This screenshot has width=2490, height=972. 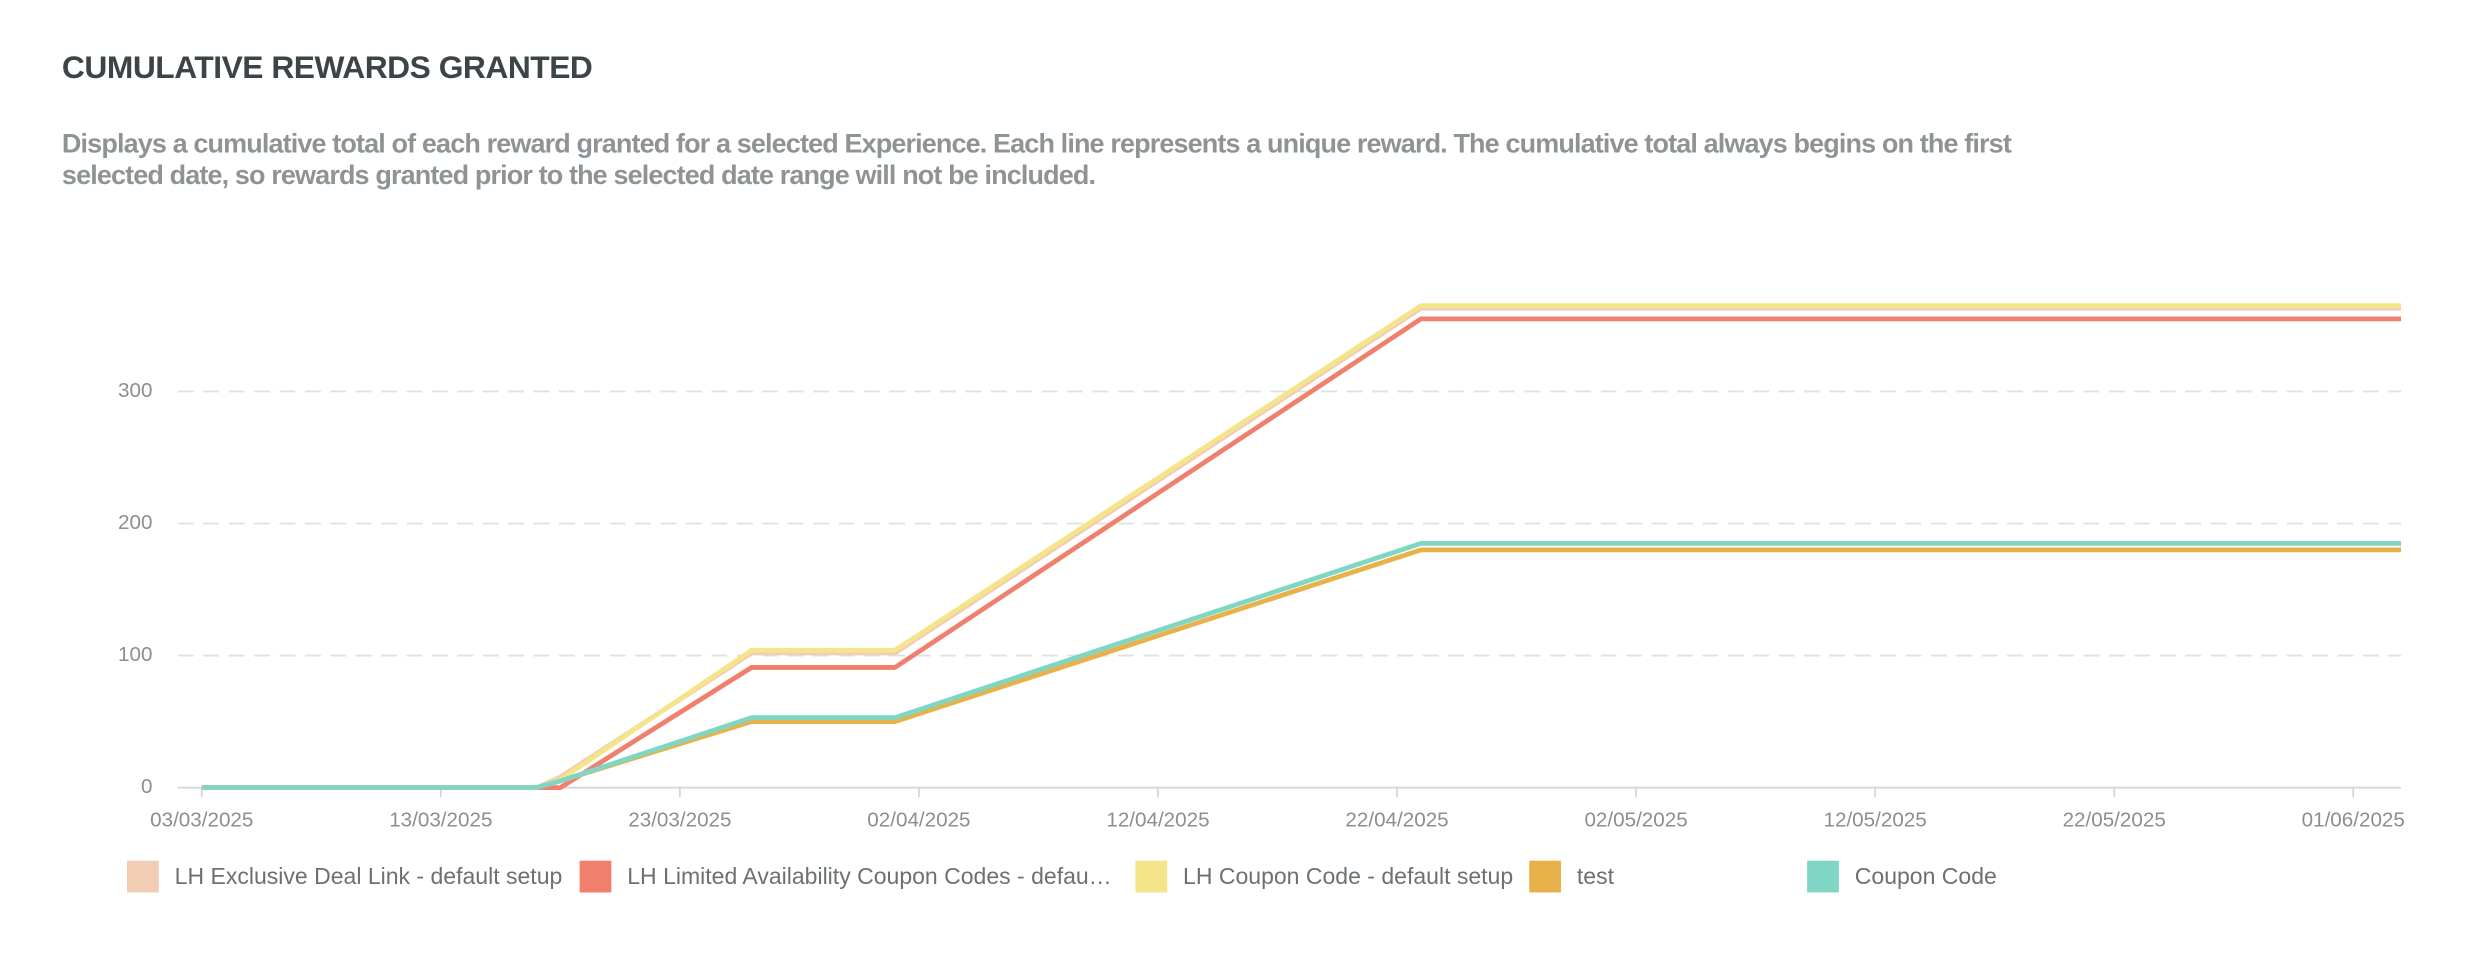 I want to click on y-tick-label: 100, so click(x=135, y=654).